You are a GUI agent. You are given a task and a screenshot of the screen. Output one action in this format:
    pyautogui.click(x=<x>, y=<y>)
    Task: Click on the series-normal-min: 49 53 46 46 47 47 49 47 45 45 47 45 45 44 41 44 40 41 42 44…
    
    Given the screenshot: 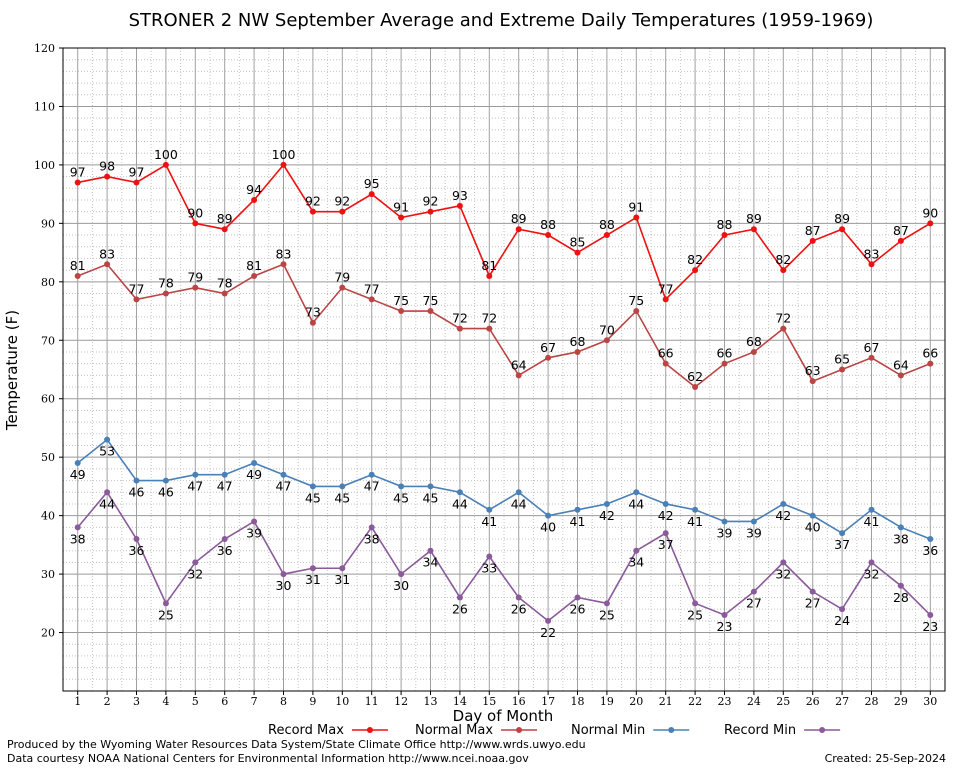 What is the action you would take?
    pyautogui.click(x=504, y=497)
    